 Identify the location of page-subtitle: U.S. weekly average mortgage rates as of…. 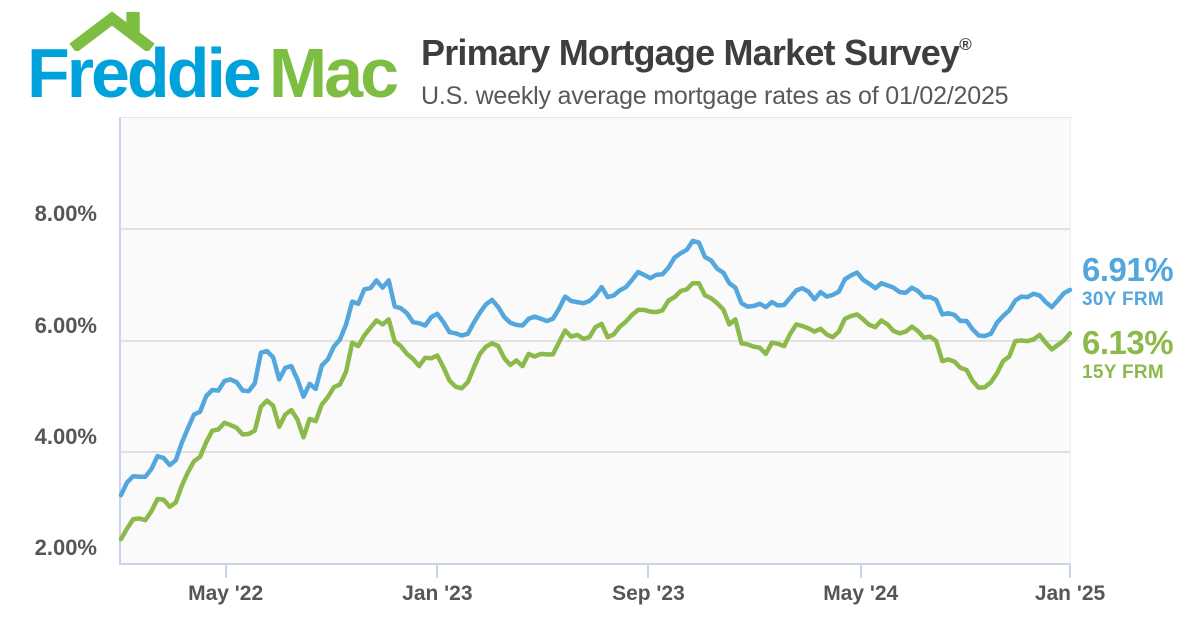
(715, 96).